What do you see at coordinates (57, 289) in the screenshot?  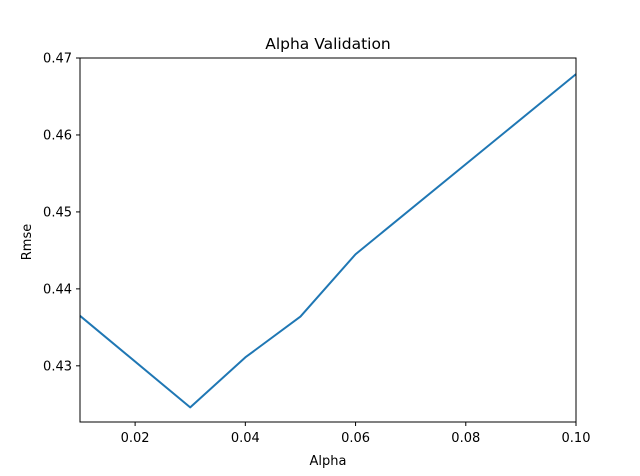 I see `y-tick-label: 0.44` at bounding box center [57, 289].